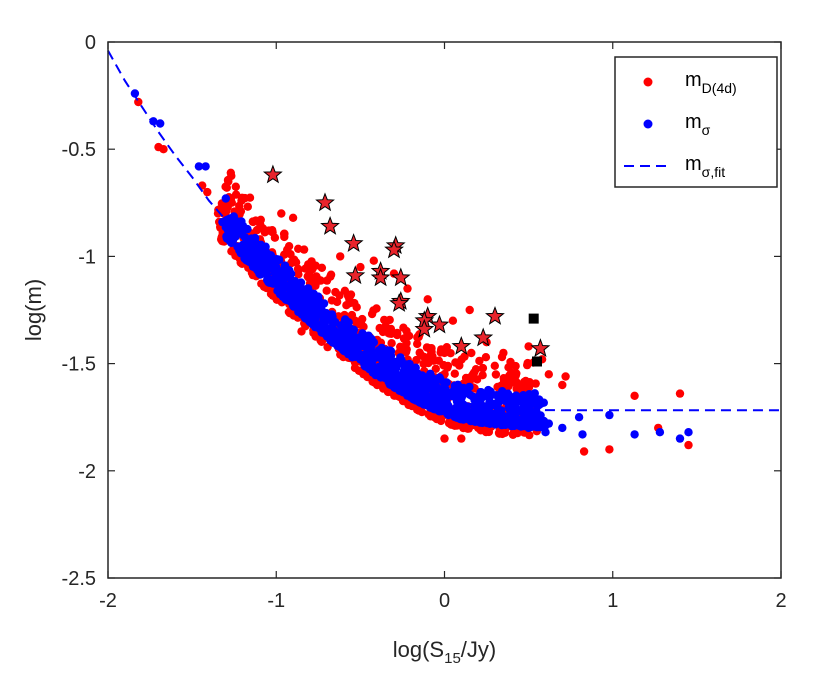  I want to click on legend-label: mD(4d), so click(711, 82).